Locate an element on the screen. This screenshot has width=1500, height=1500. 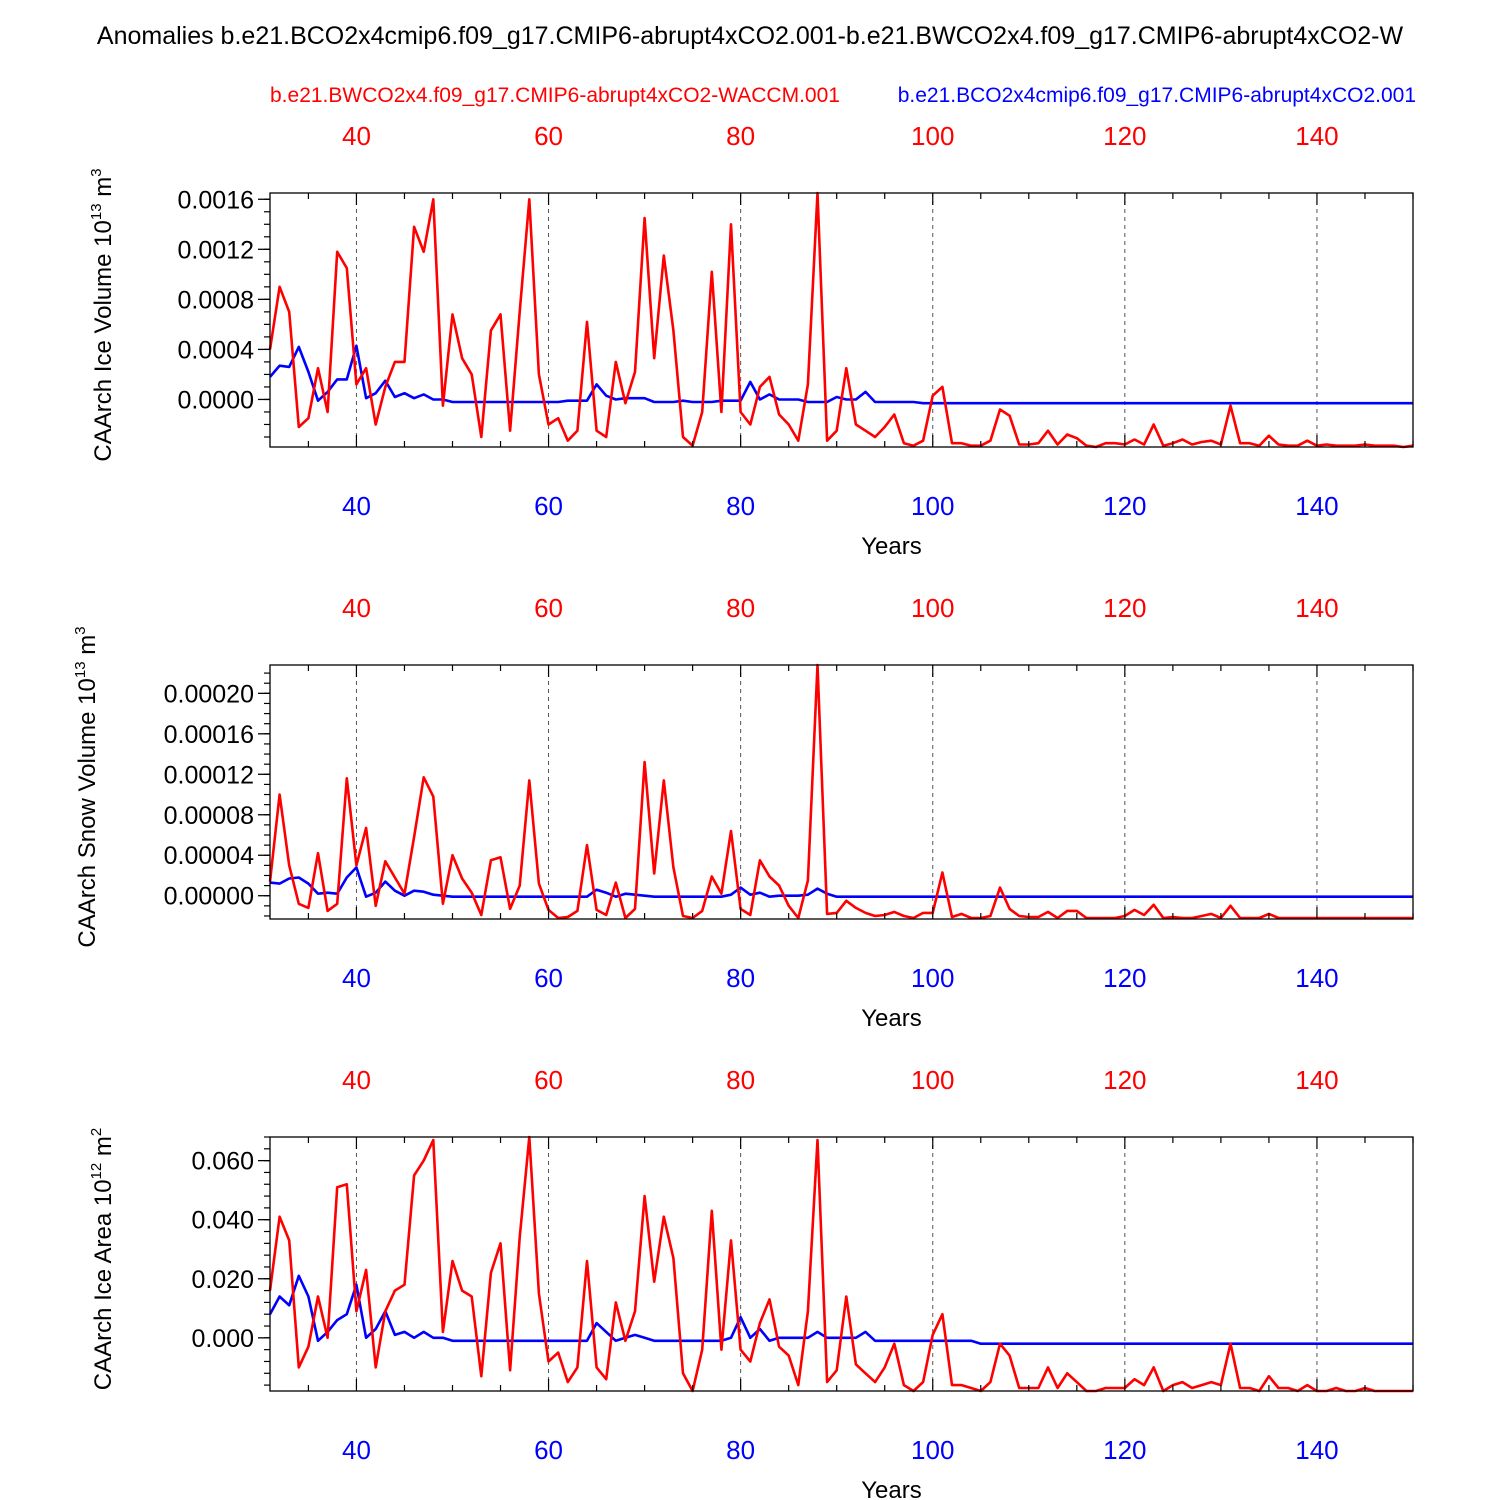
y-axis-title-part: CAArch Snow Volume 10 is located at coordinates (87, 812).